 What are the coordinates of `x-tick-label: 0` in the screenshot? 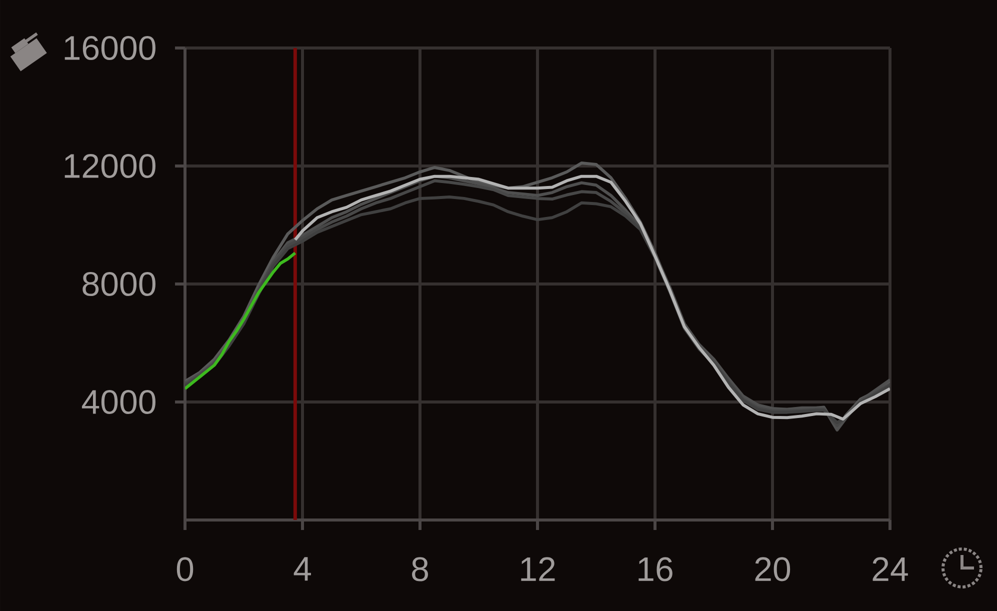 It's located at (185, 569).